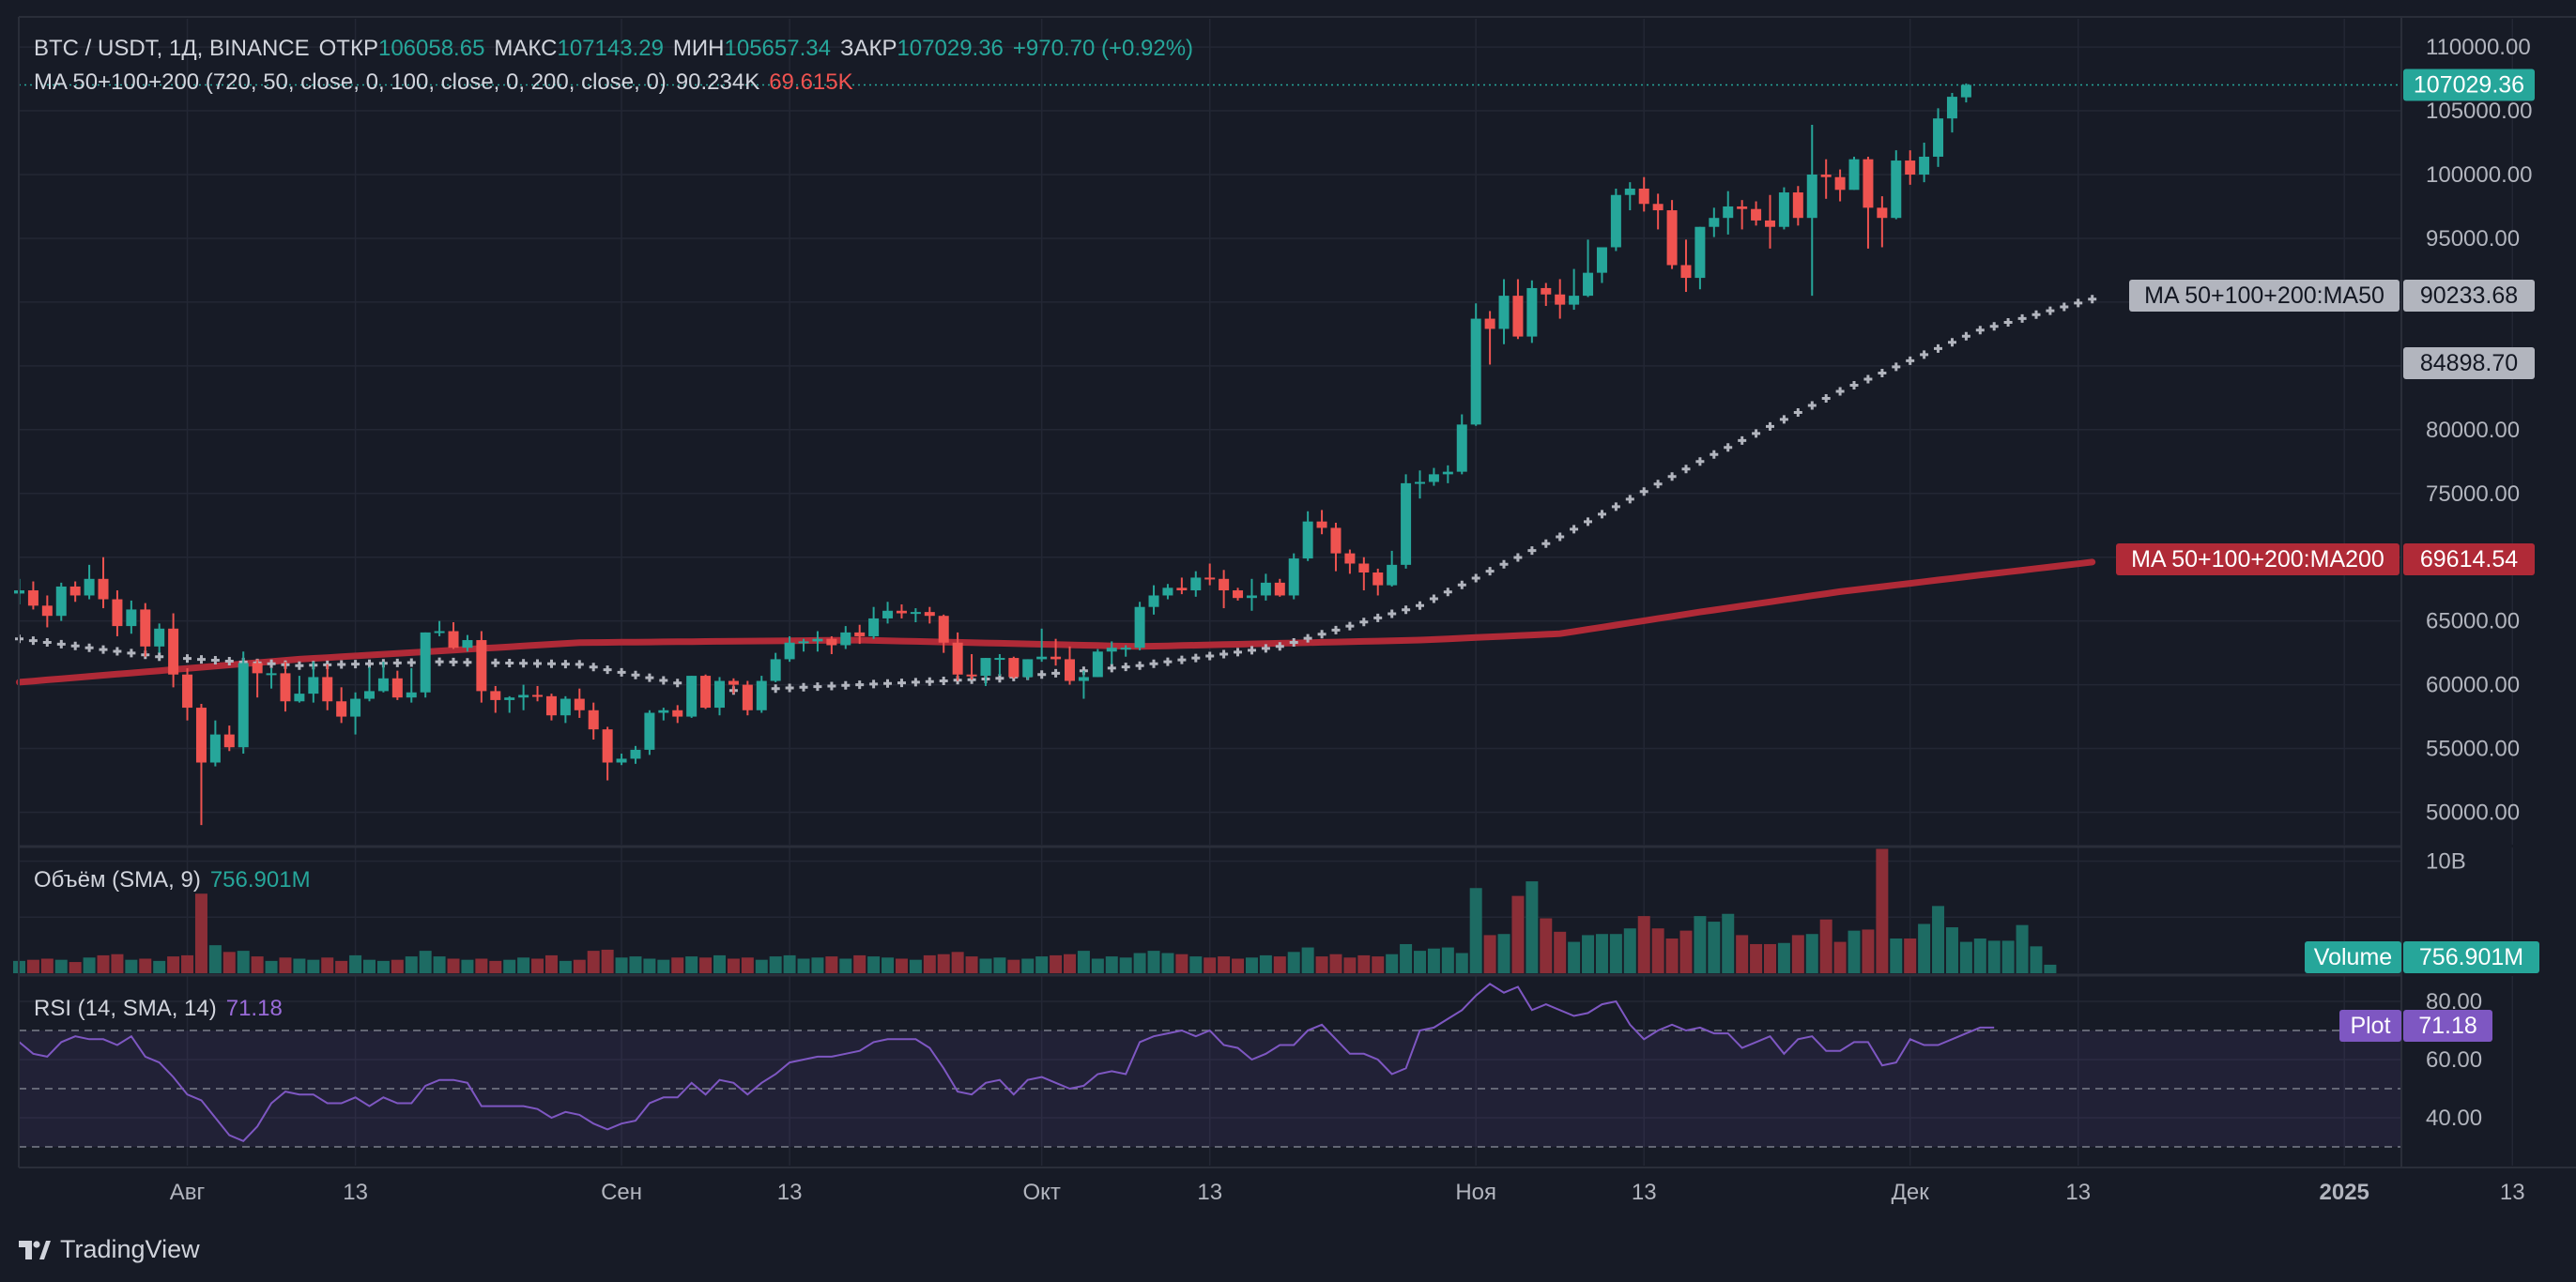  Describe the element at coordinates (2469, 296) in the screenshot. I see `ma50-value-tag: 90233.68` at that location.